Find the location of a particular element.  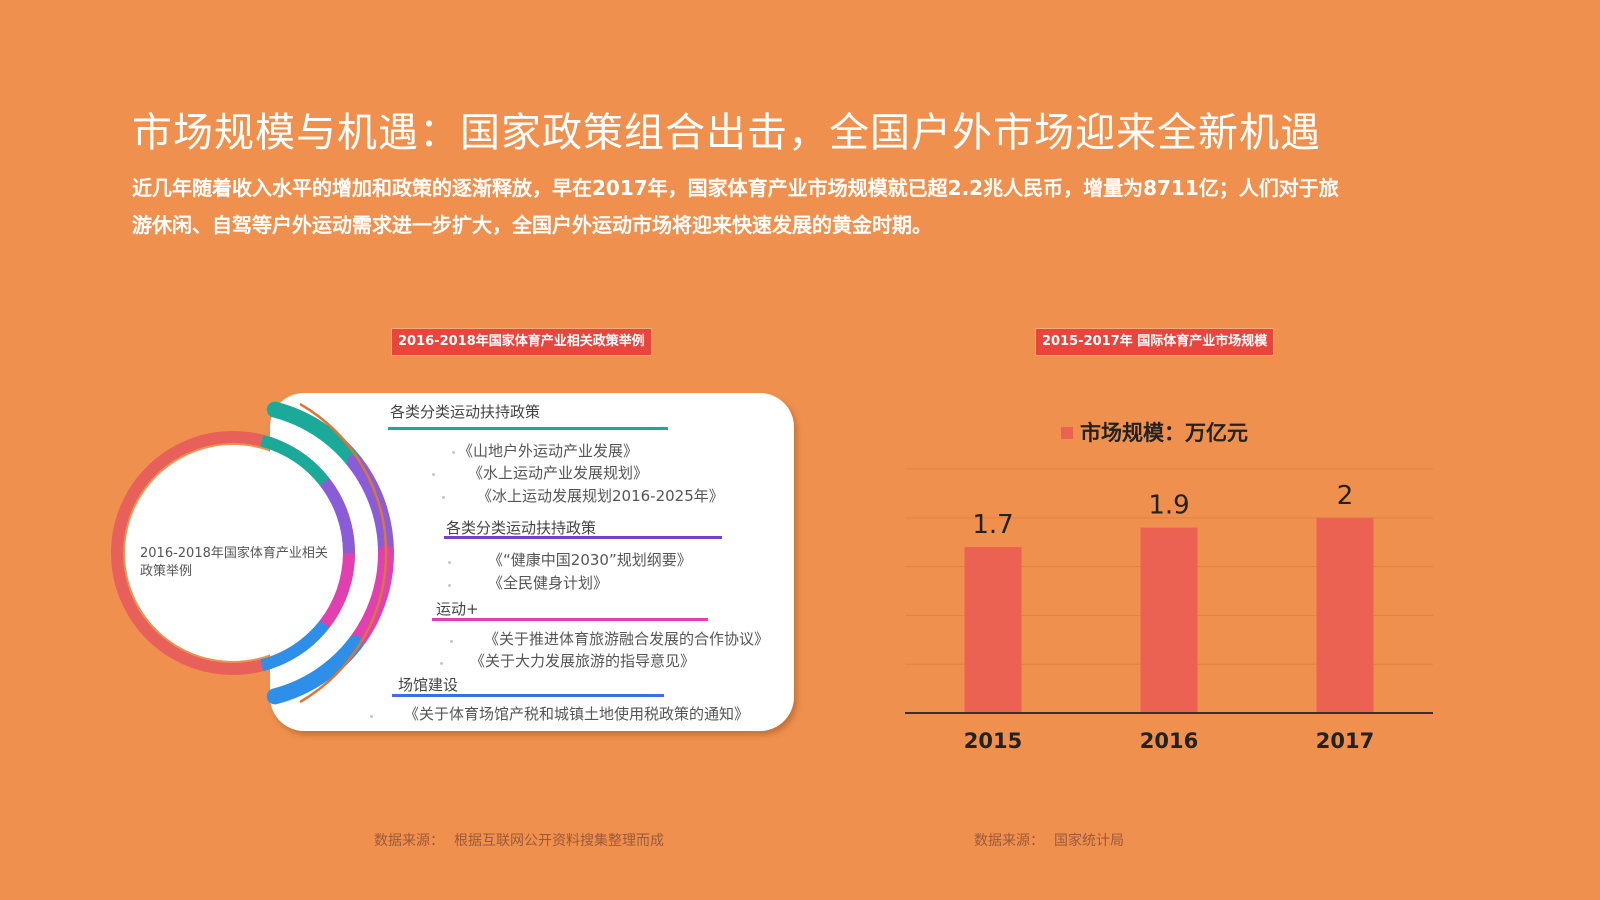

policy-item: 《山地户外运动产业发展》 is located at coordinates (548, 451).